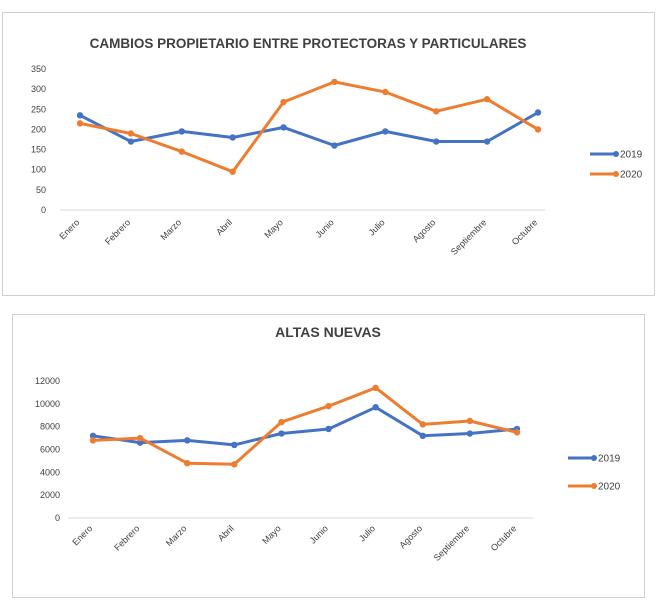  Describe the element at coordinates (38, 69) in the screenshot. I see `y-tick-label: 350` at that location.